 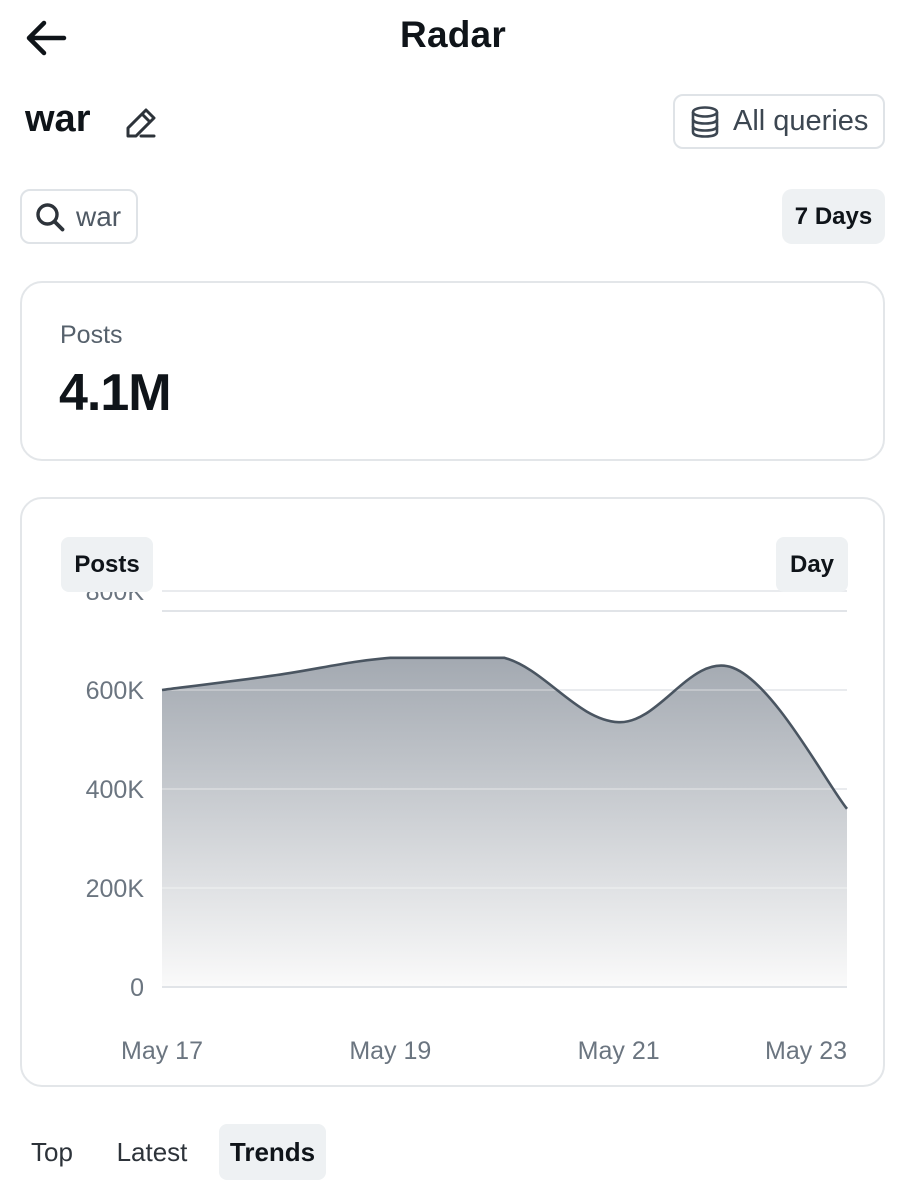 I want to click on posts-stat-card: Posts 4.1M, so click(x=452, y=371).